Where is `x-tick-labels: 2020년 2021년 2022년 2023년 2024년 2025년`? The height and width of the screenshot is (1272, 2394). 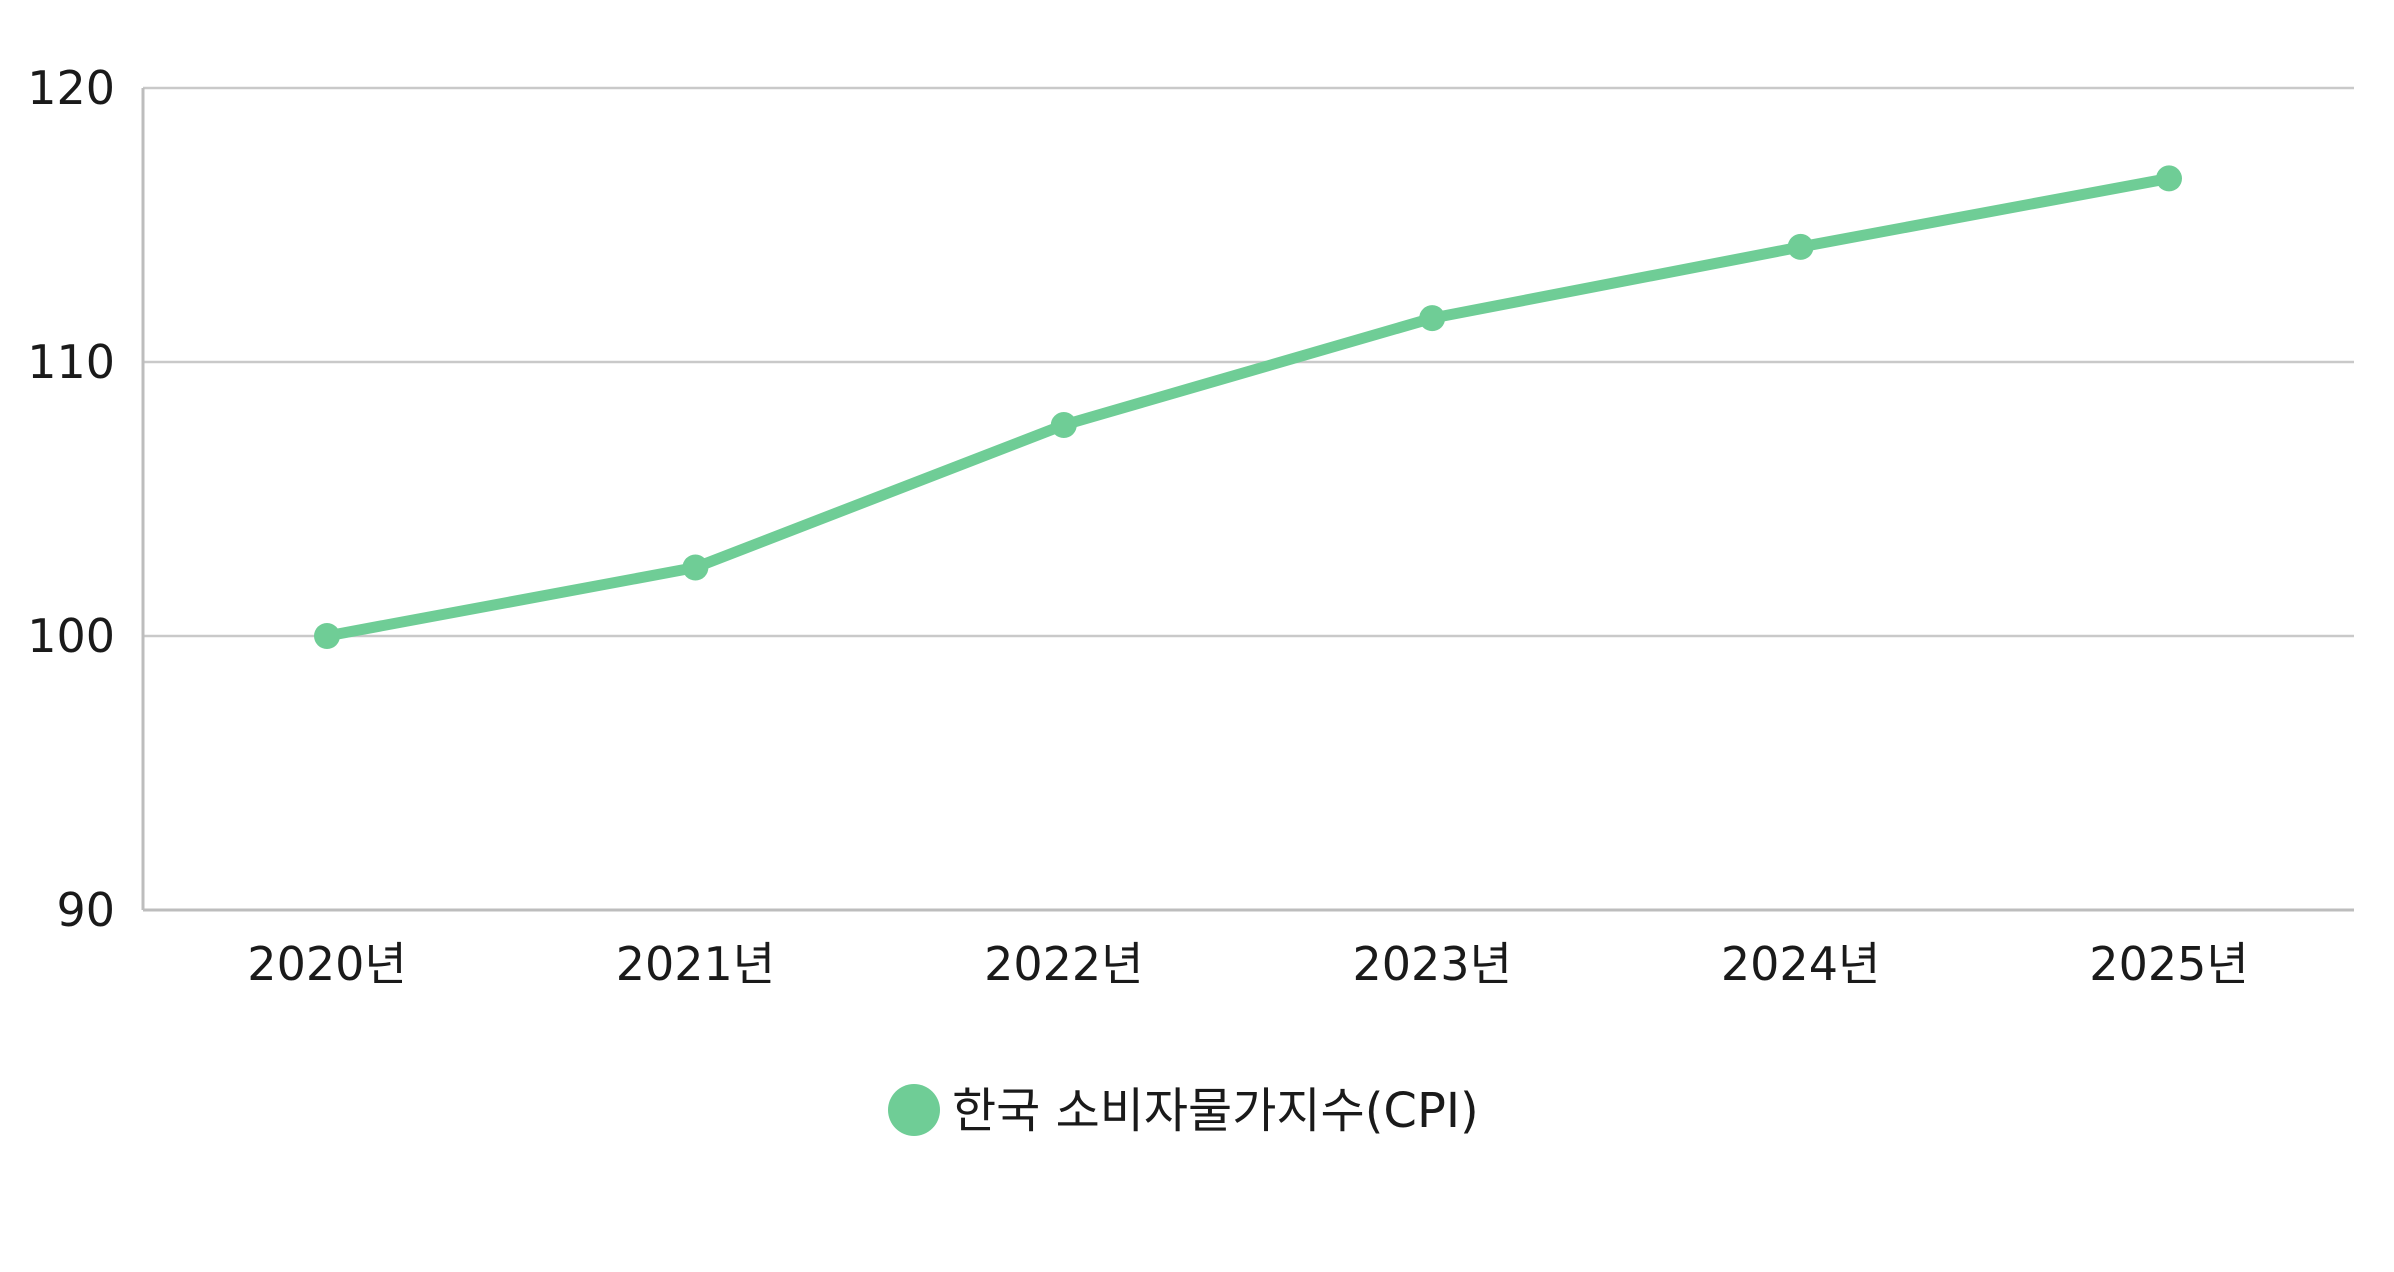
x-tick-labels: 2020년 2021년 2022년 2023년 2024년 2025년 is located at coordinates (1247, 964).